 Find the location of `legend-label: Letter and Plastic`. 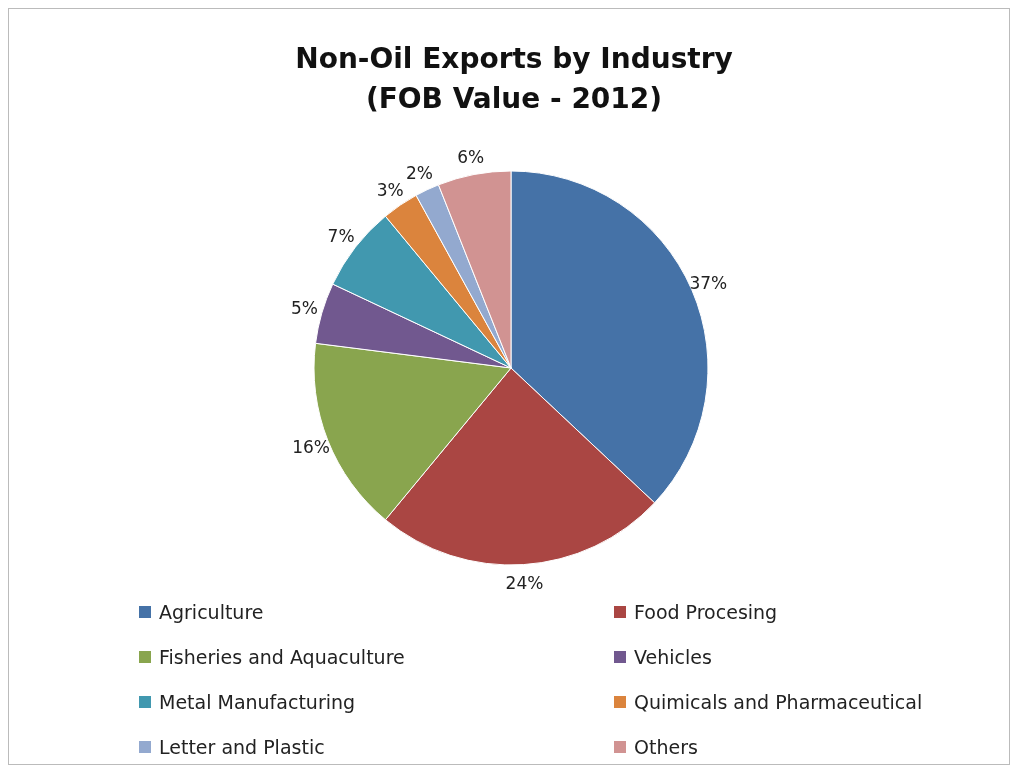

legend-label: Letter and Plastic is located at coordinates (242, 746).